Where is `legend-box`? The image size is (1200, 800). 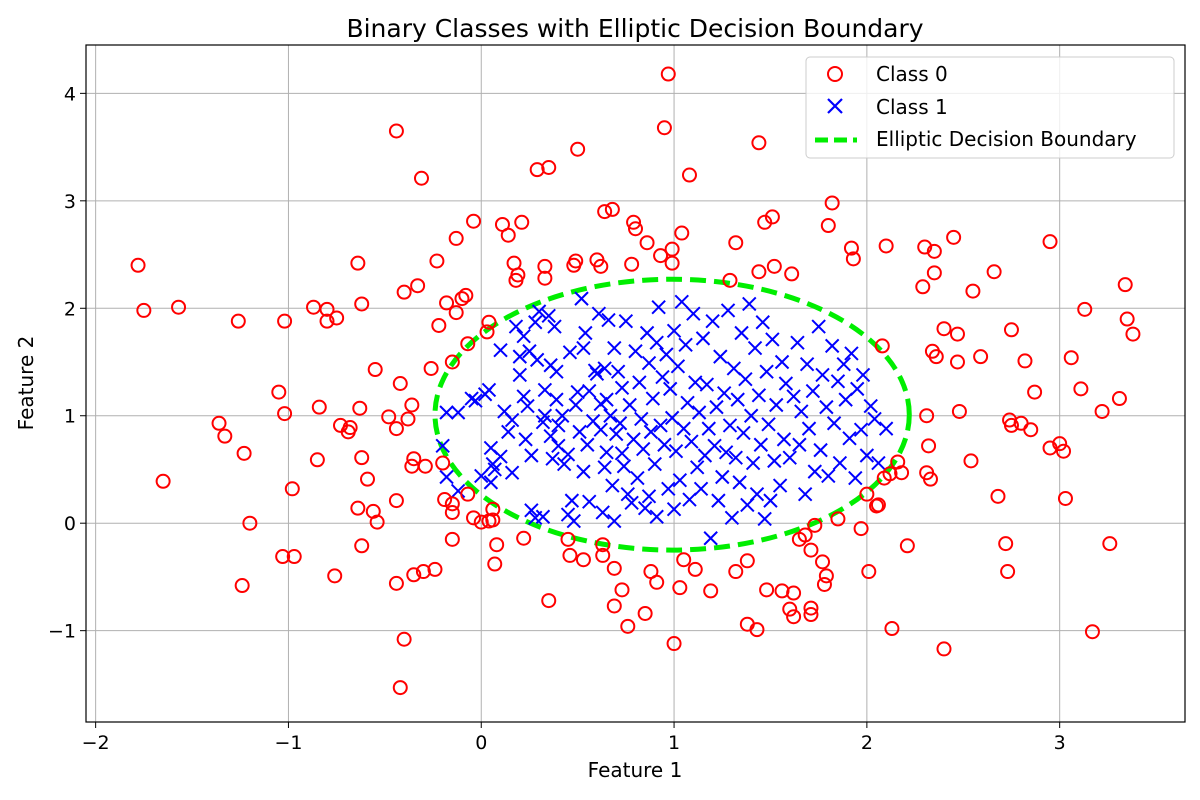
legend-box is located at coordinates (990, 107).